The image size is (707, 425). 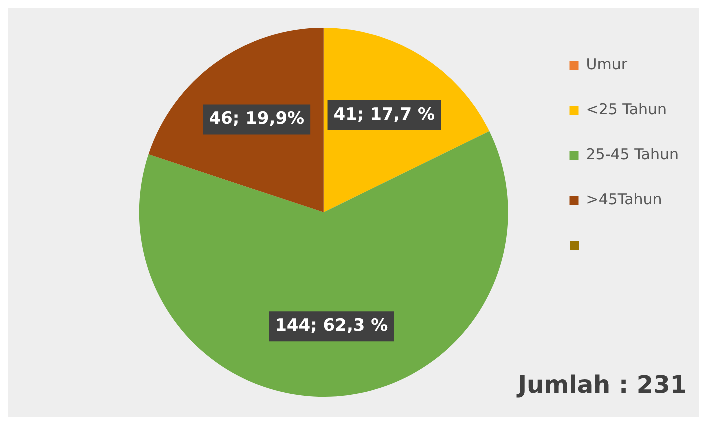 What do you see at coordinates (385, 114) in the screenshot?
I see `data-label: 41; 17,7 %` at bounding box center [385, 114].